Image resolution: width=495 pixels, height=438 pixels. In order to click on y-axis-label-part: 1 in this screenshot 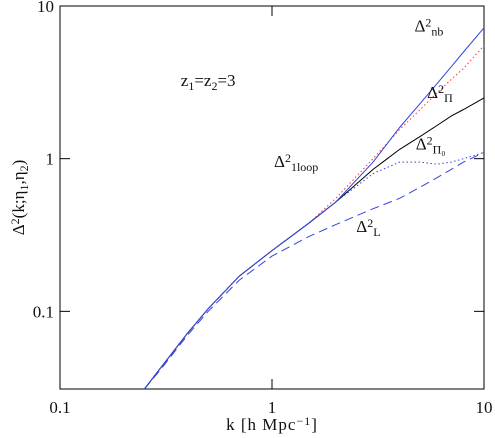, I will do `click(24, 188)`.